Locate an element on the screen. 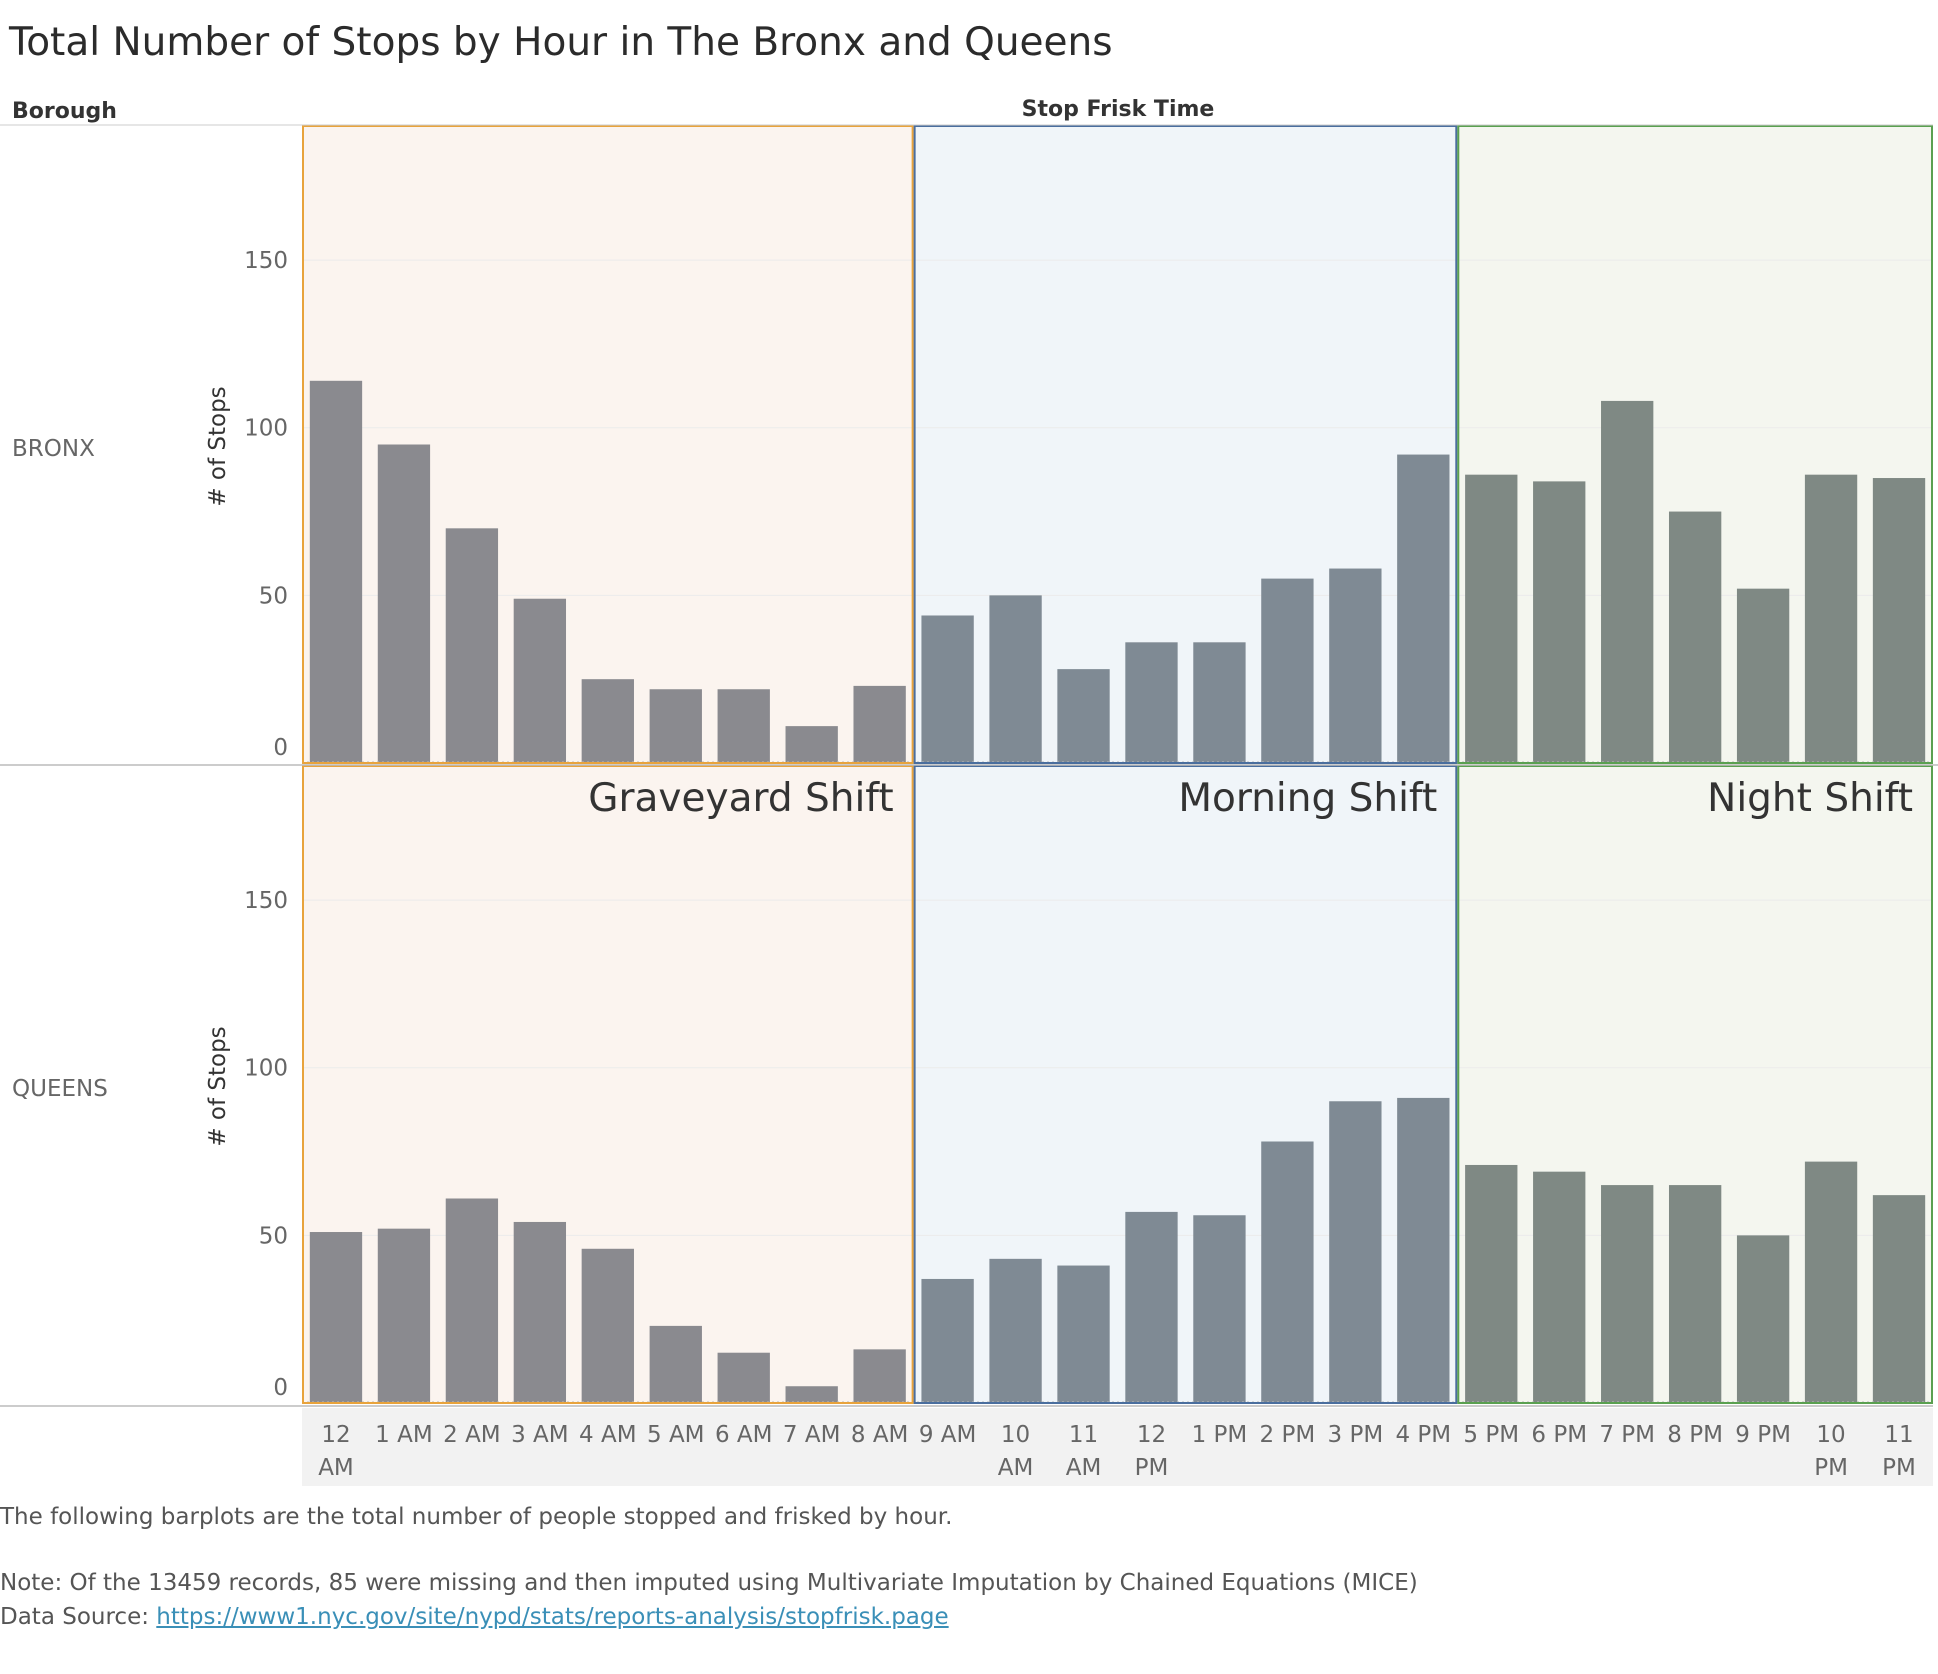  y-axis-label-0: # of Stops is located at coordinates (218, 446).